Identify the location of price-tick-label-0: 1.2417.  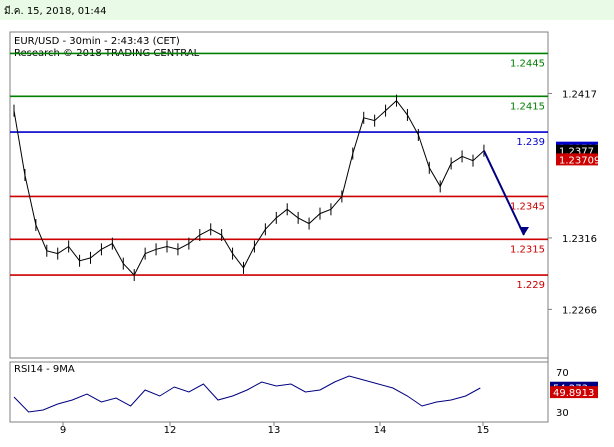
(579, 94).